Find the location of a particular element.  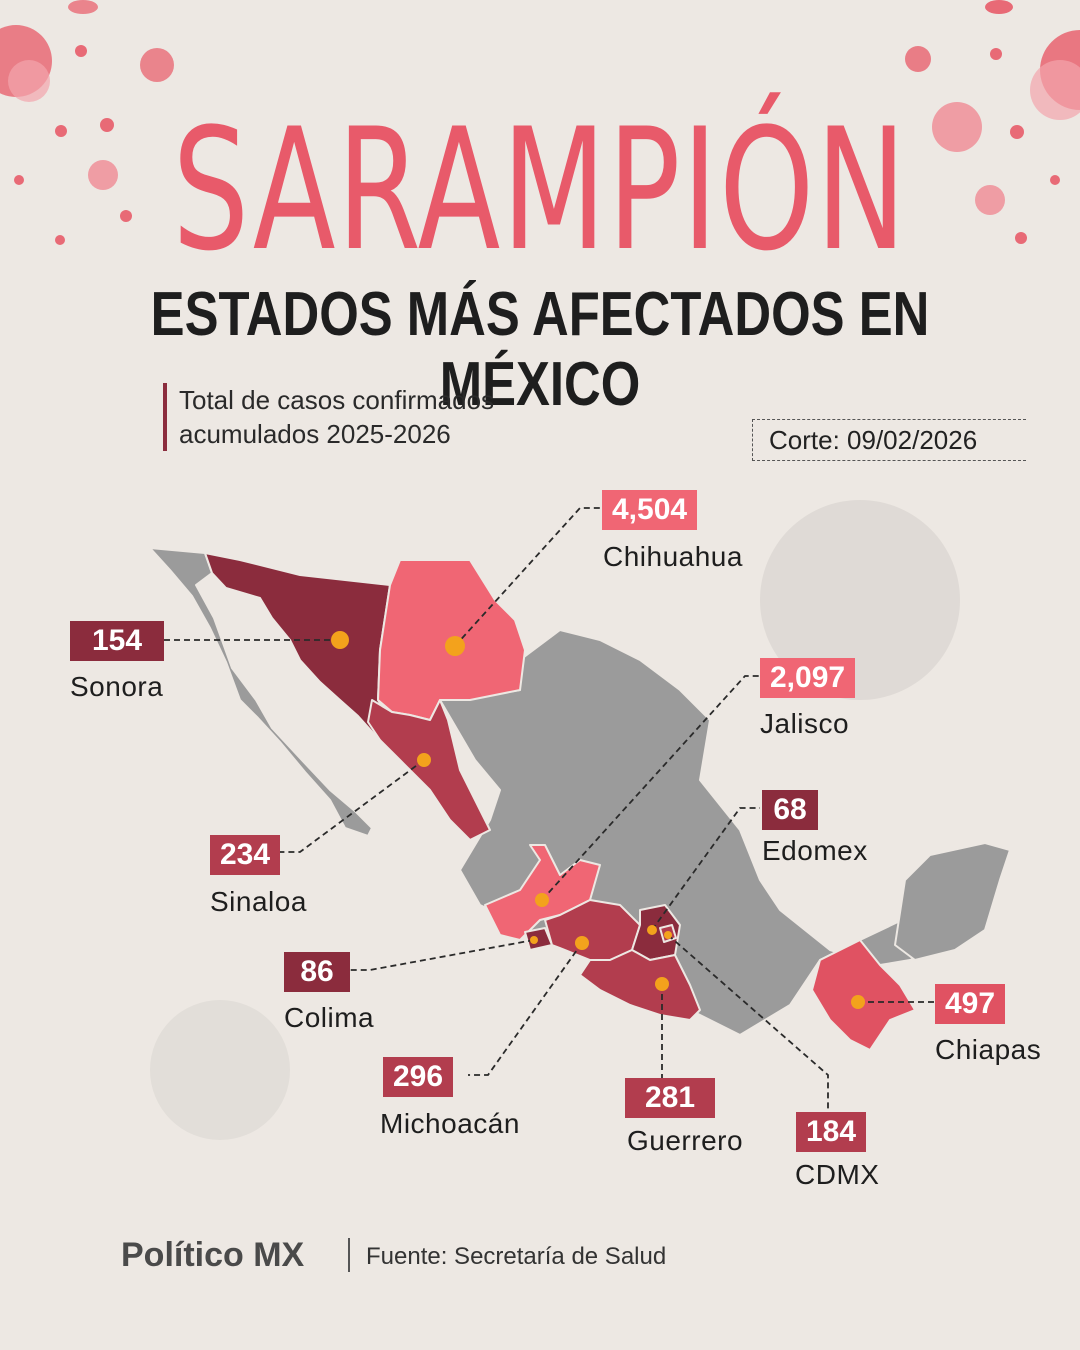

description-line-1: Total de casos confirmados is located at coordinates (337, 400).